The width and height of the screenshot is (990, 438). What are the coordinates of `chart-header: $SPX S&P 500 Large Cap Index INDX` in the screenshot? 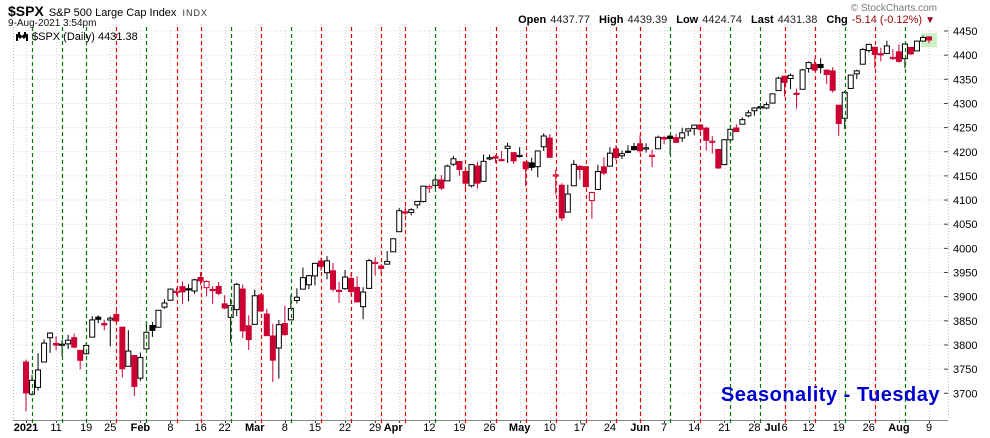 It's located at (108, 12).